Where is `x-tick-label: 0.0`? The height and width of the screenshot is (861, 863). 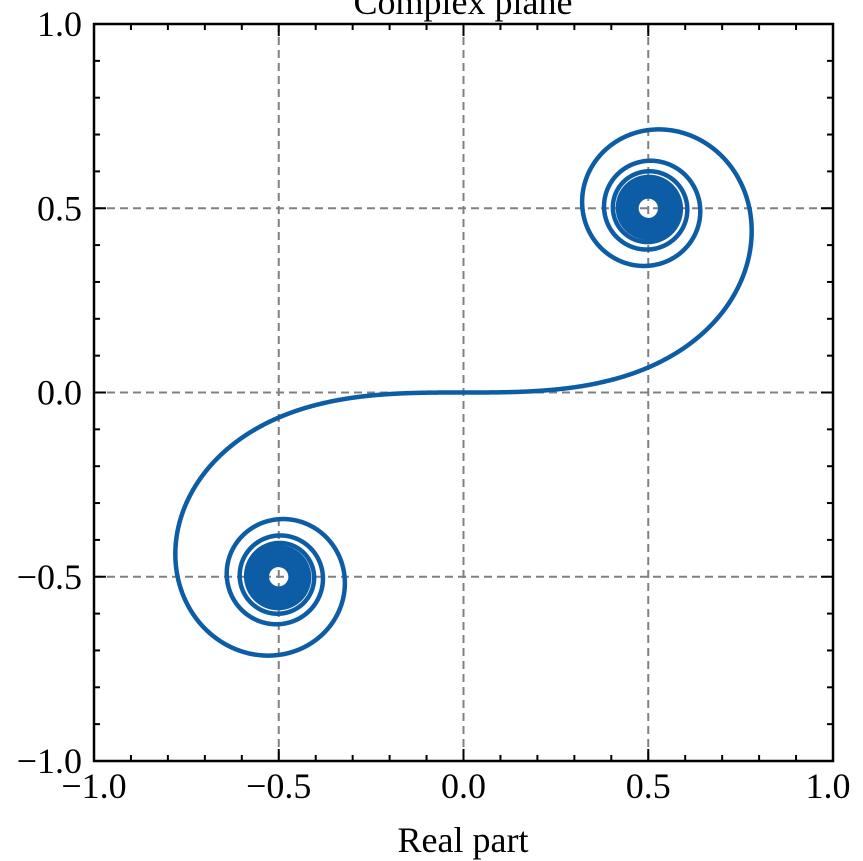
x-tick-label: 0.0 is located at coordinates (463, 786).